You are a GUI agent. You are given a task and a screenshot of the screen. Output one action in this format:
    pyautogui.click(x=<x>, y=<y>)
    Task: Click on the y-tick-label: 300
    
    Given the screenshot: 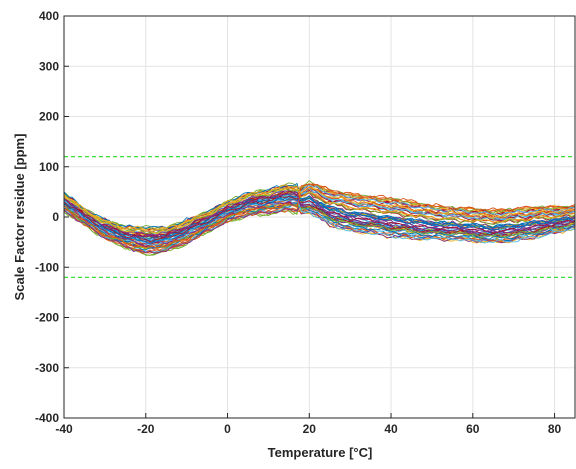 What is the action you would take?
    pyautogui.click(x=49, y=66)
    